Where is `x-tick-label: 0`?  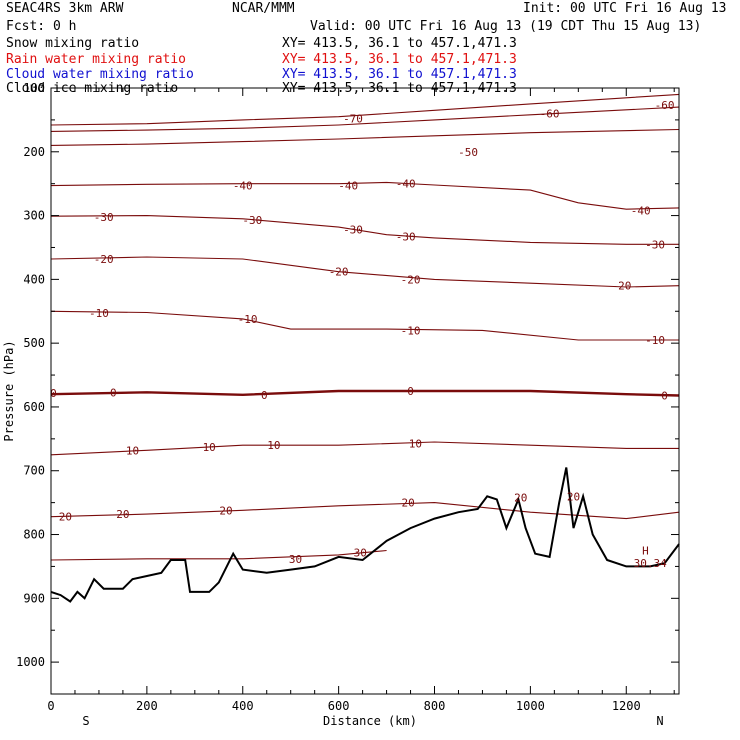
x-tick-label: 0 is located at coordinates (50, 706).